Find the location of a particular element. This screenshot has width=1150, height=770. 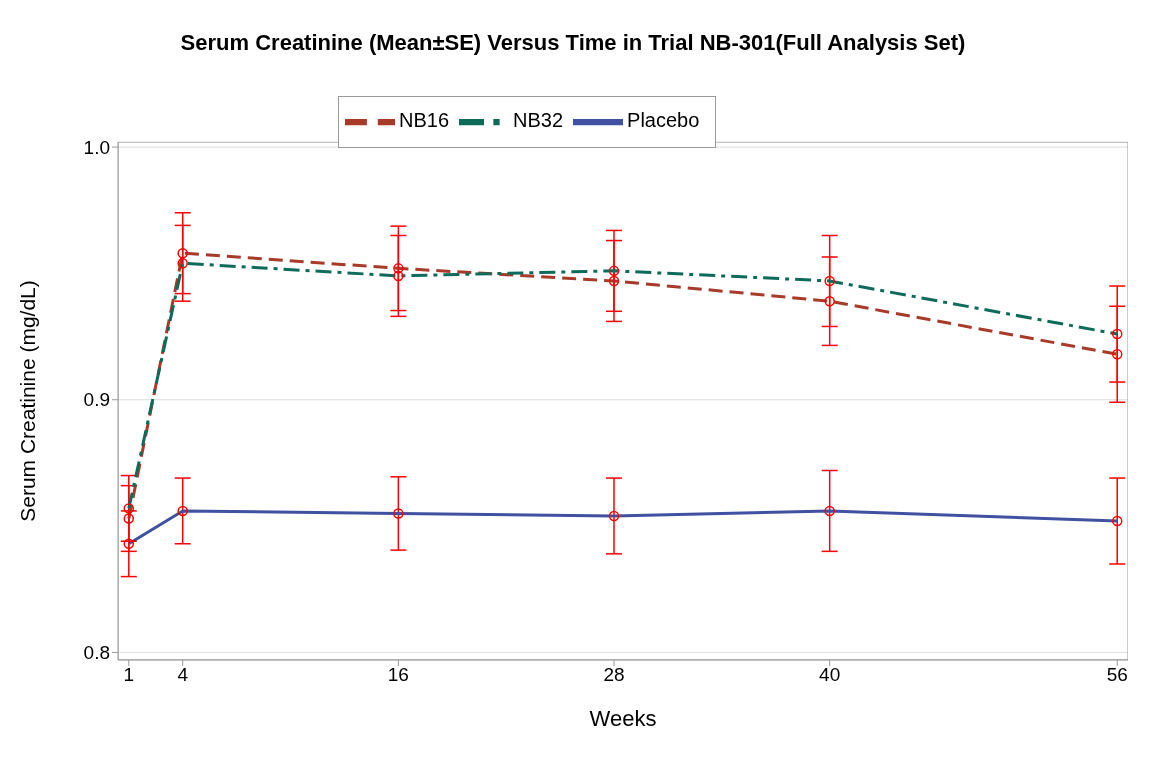

x-tick-label: 56 is located at coordinates (1117, 675).